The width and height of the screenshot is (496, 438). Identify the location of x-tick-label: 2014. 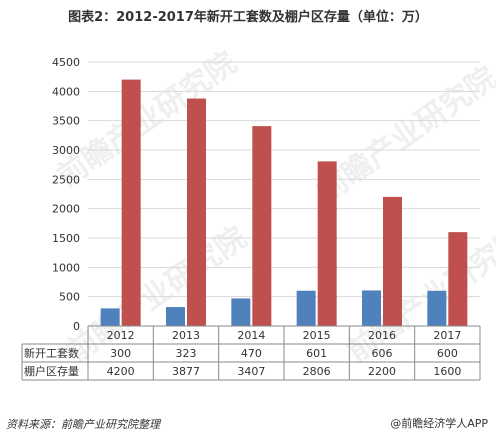
(251, 335).